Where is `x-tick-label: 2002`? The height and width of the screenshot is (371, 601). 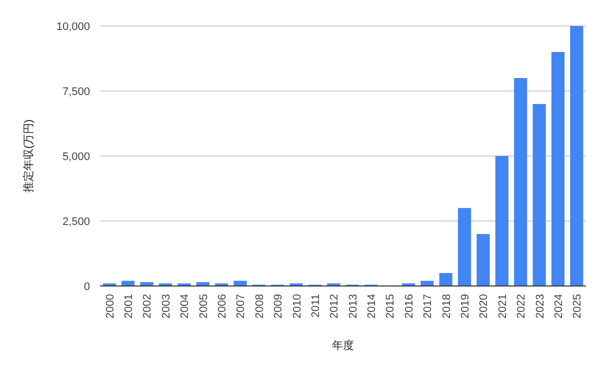 x-tick-label: 2002 is located at coordinates (148, 306).